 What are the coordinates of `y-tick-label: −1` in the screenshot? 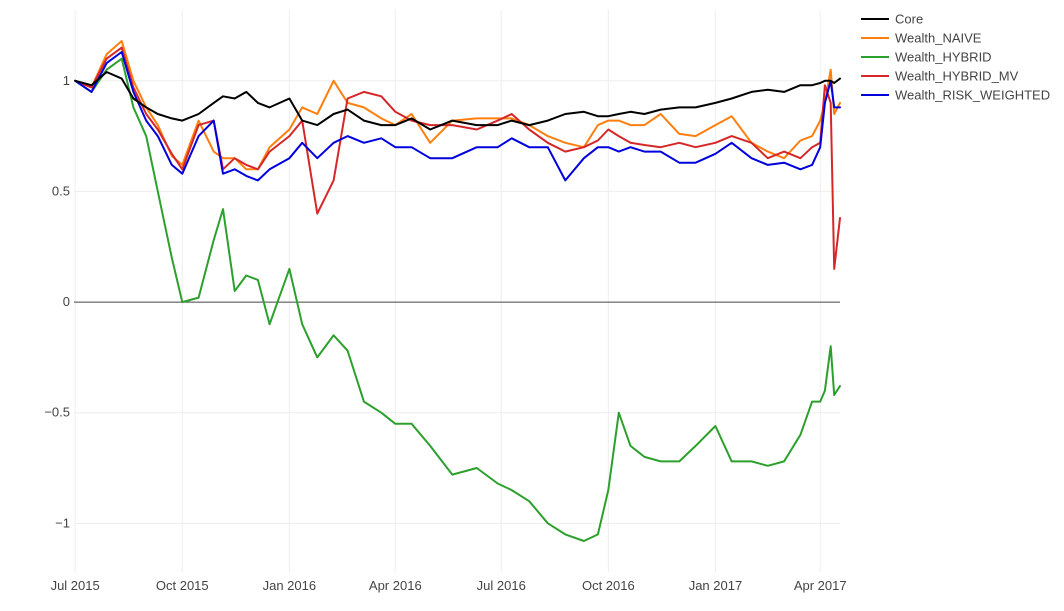 It's located at (62, 522).